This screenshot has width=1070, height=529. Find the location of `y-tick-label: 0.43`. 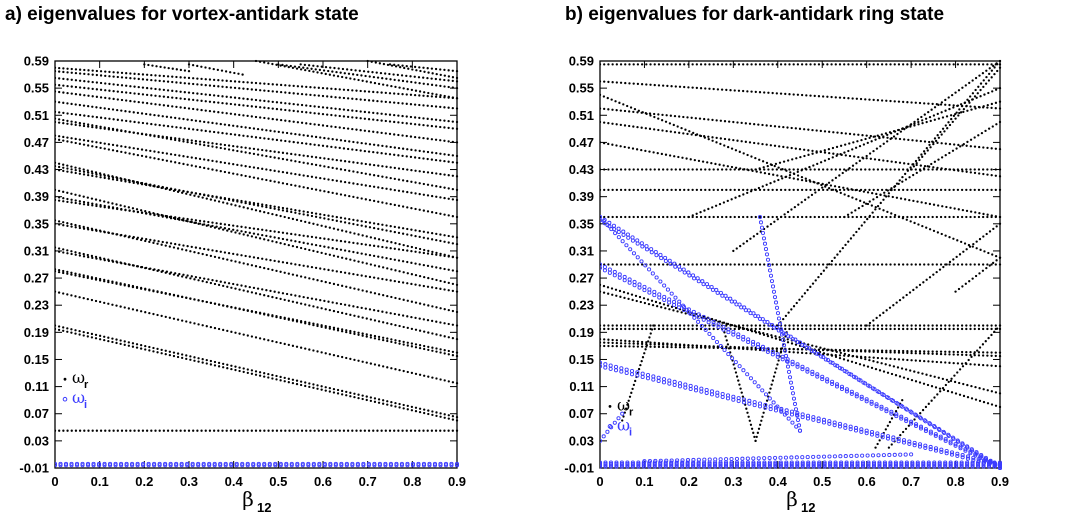

y-tick-label: 0.43 is located at coordinates (36, 169).